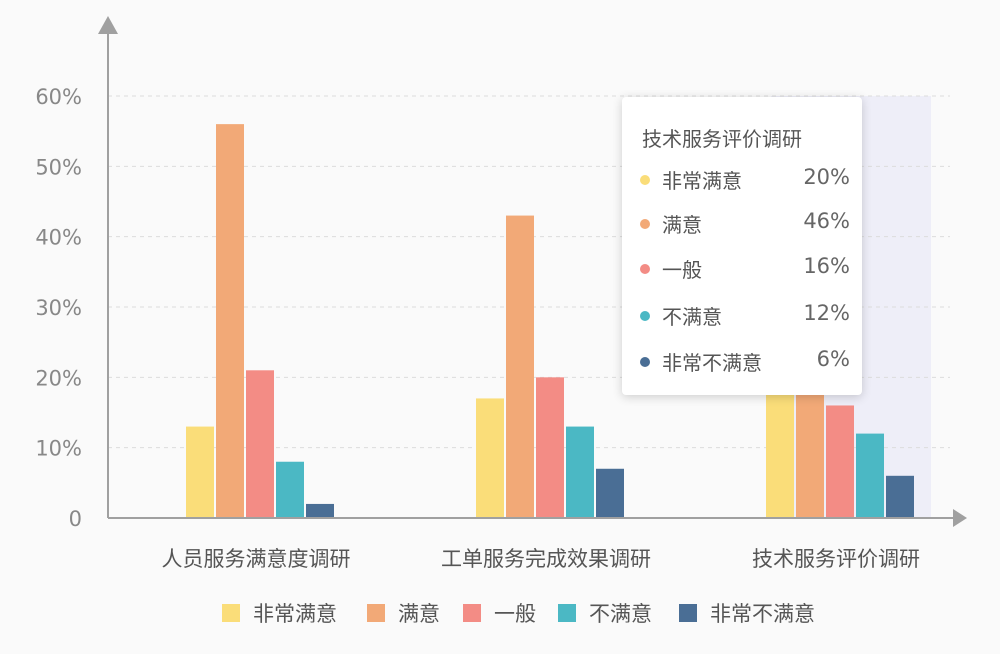 The height and width of the screenshot is (654, 1000). What do you see at coordinates (682, 225) in the screenshot?
I see `tooltip-series-name: 满意` at bounding box center [682, 225].